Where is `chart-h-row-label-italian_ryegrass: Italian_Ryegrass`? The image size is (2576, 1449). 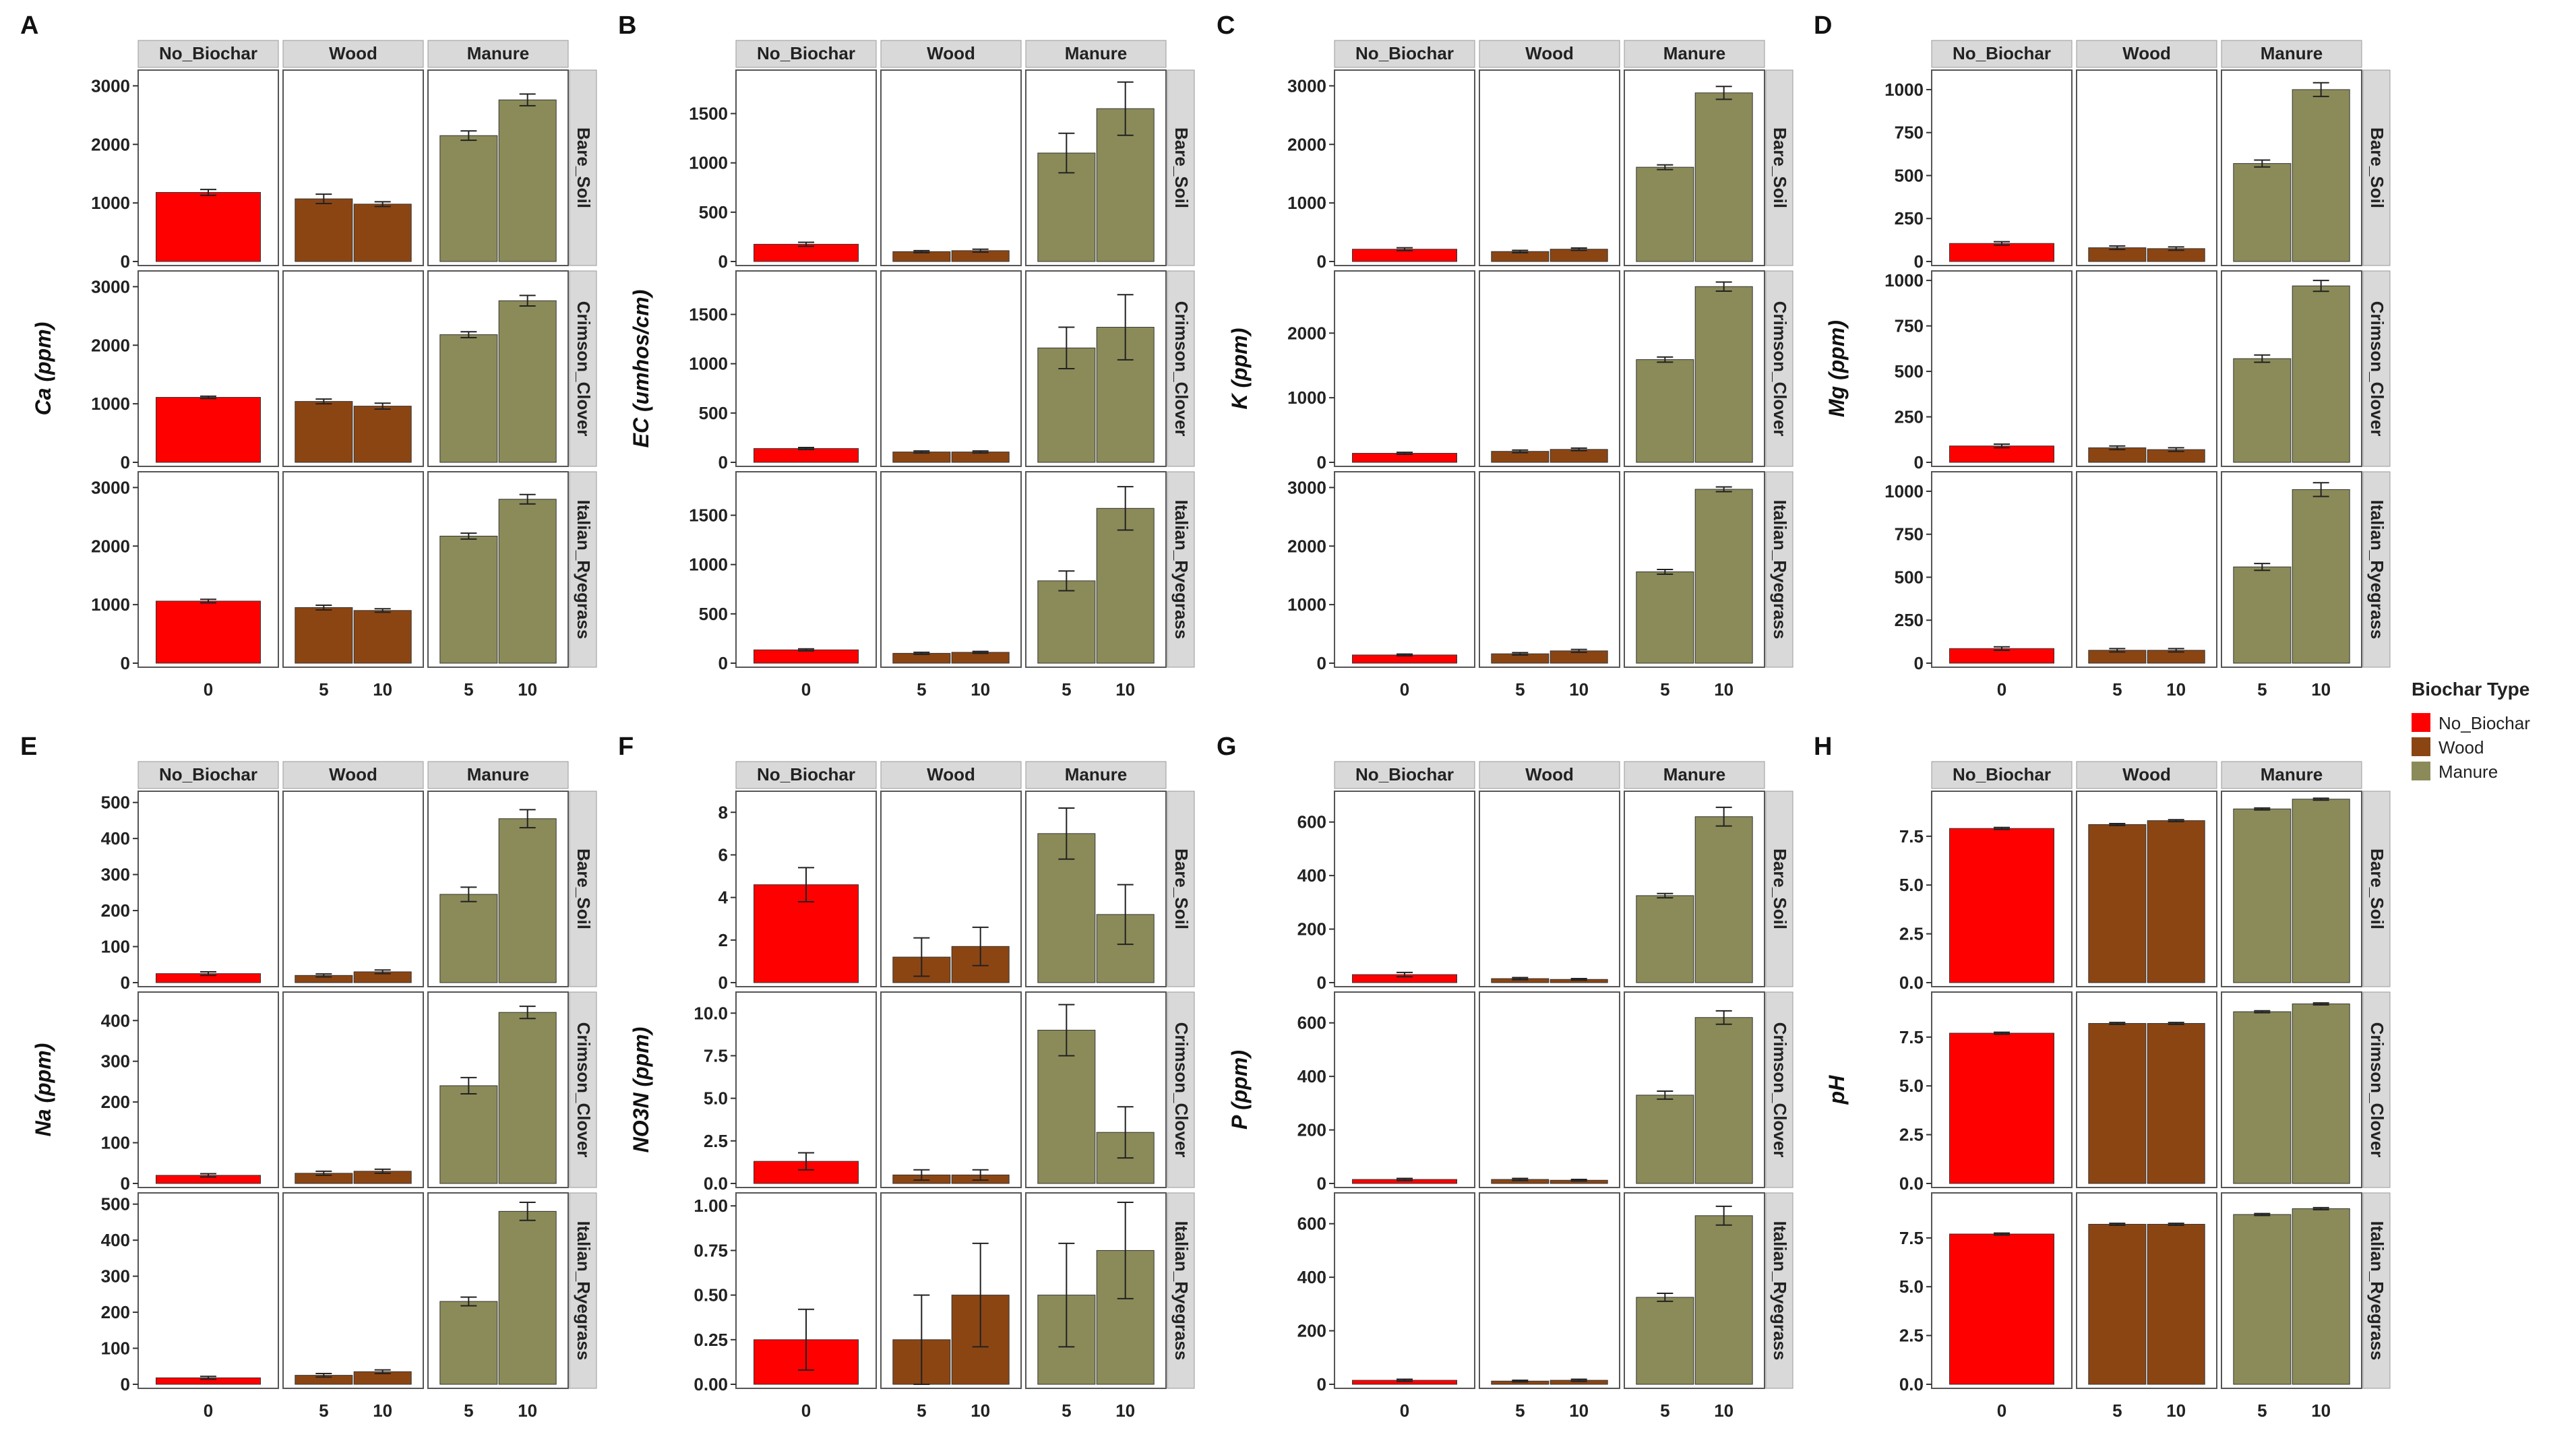 chart-h-row-label-italian_ryegrass: Italian_Ryegrass is located at coordinates (2377, 1291).